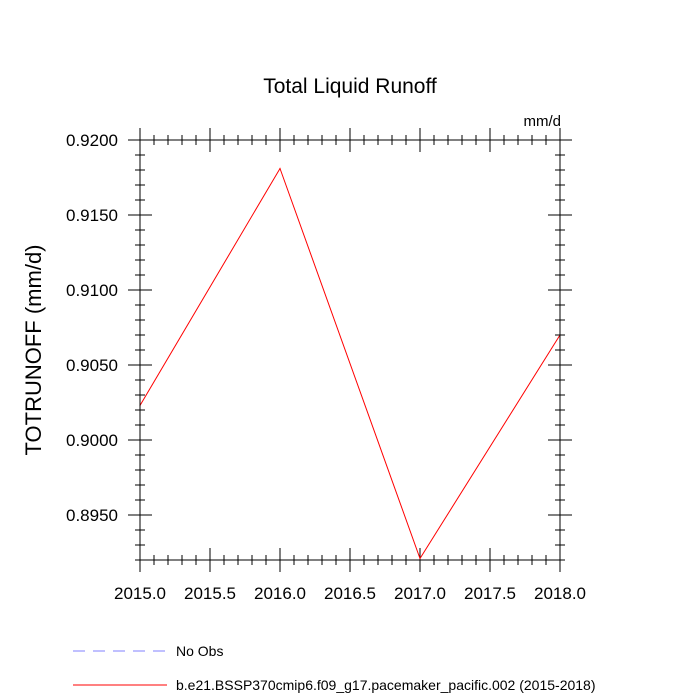 This screenshot has width=700, height=700. I want to click on y-tick-label: 0.9150, so click(92, 215).